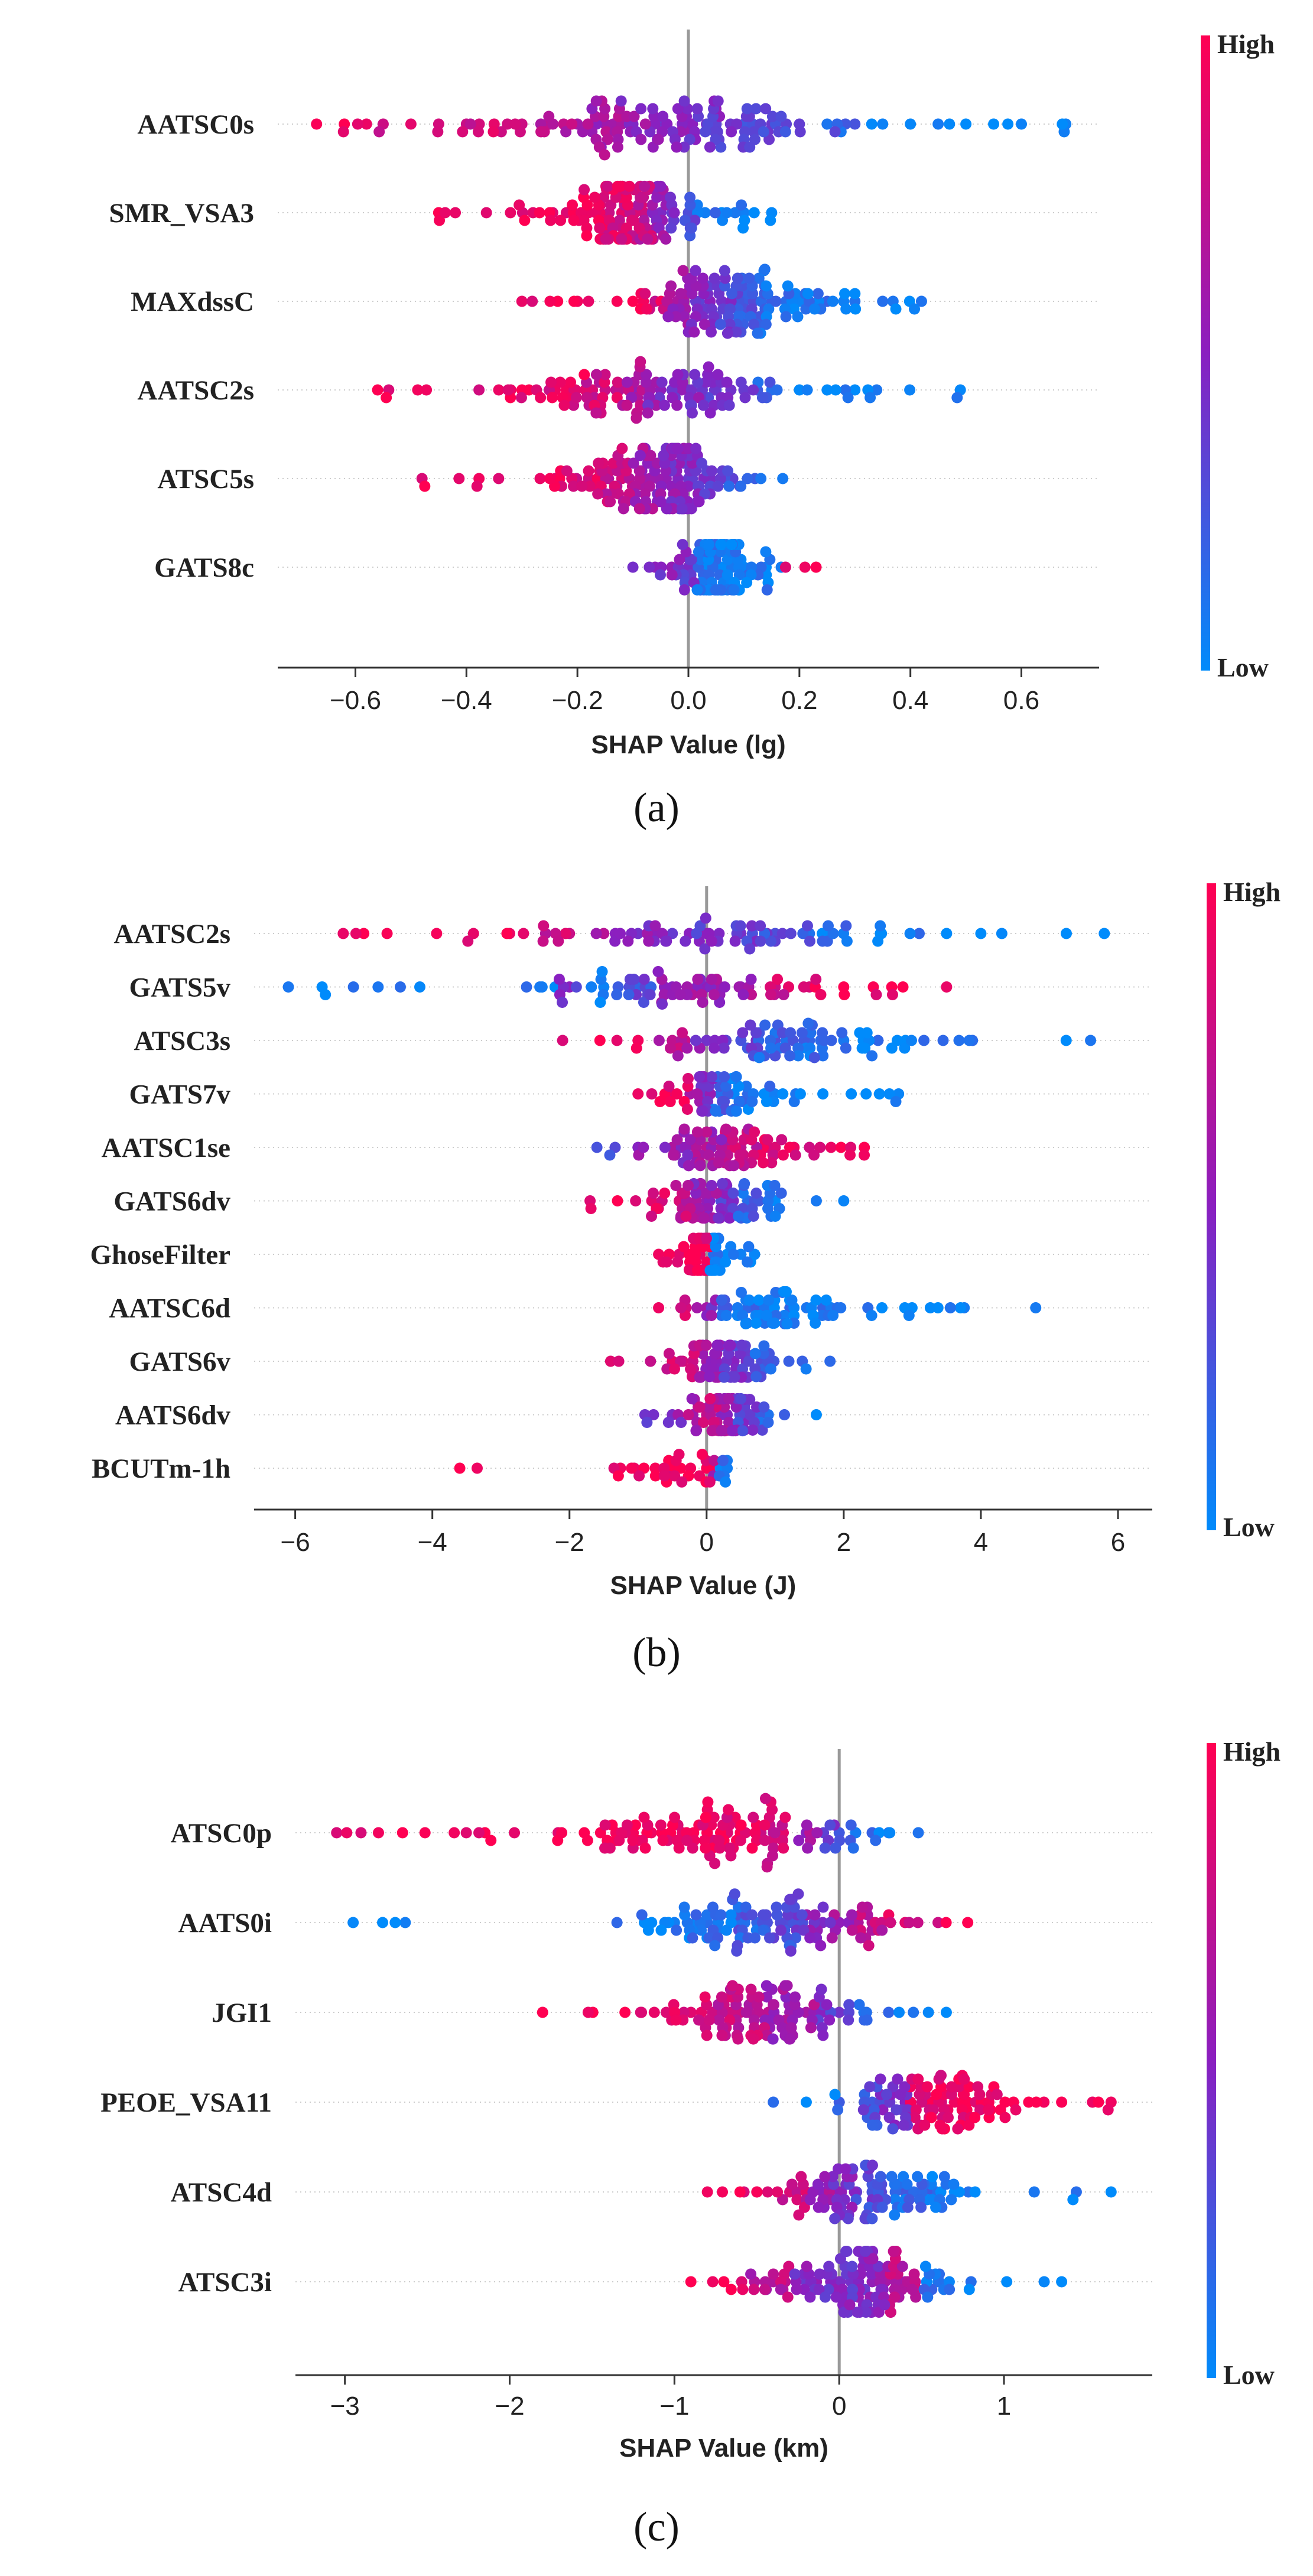  What do you see at coordinates (181, 214) in the screenshot?
I see `feature-label: SMR_VSA3` at bounding box center [181, 214].